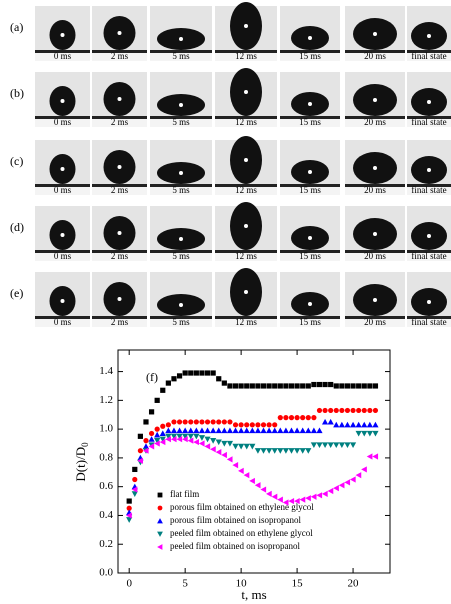 This screenshot has width=451, height=604. I want to click on x-tick-label: 0, so click(129, 584).